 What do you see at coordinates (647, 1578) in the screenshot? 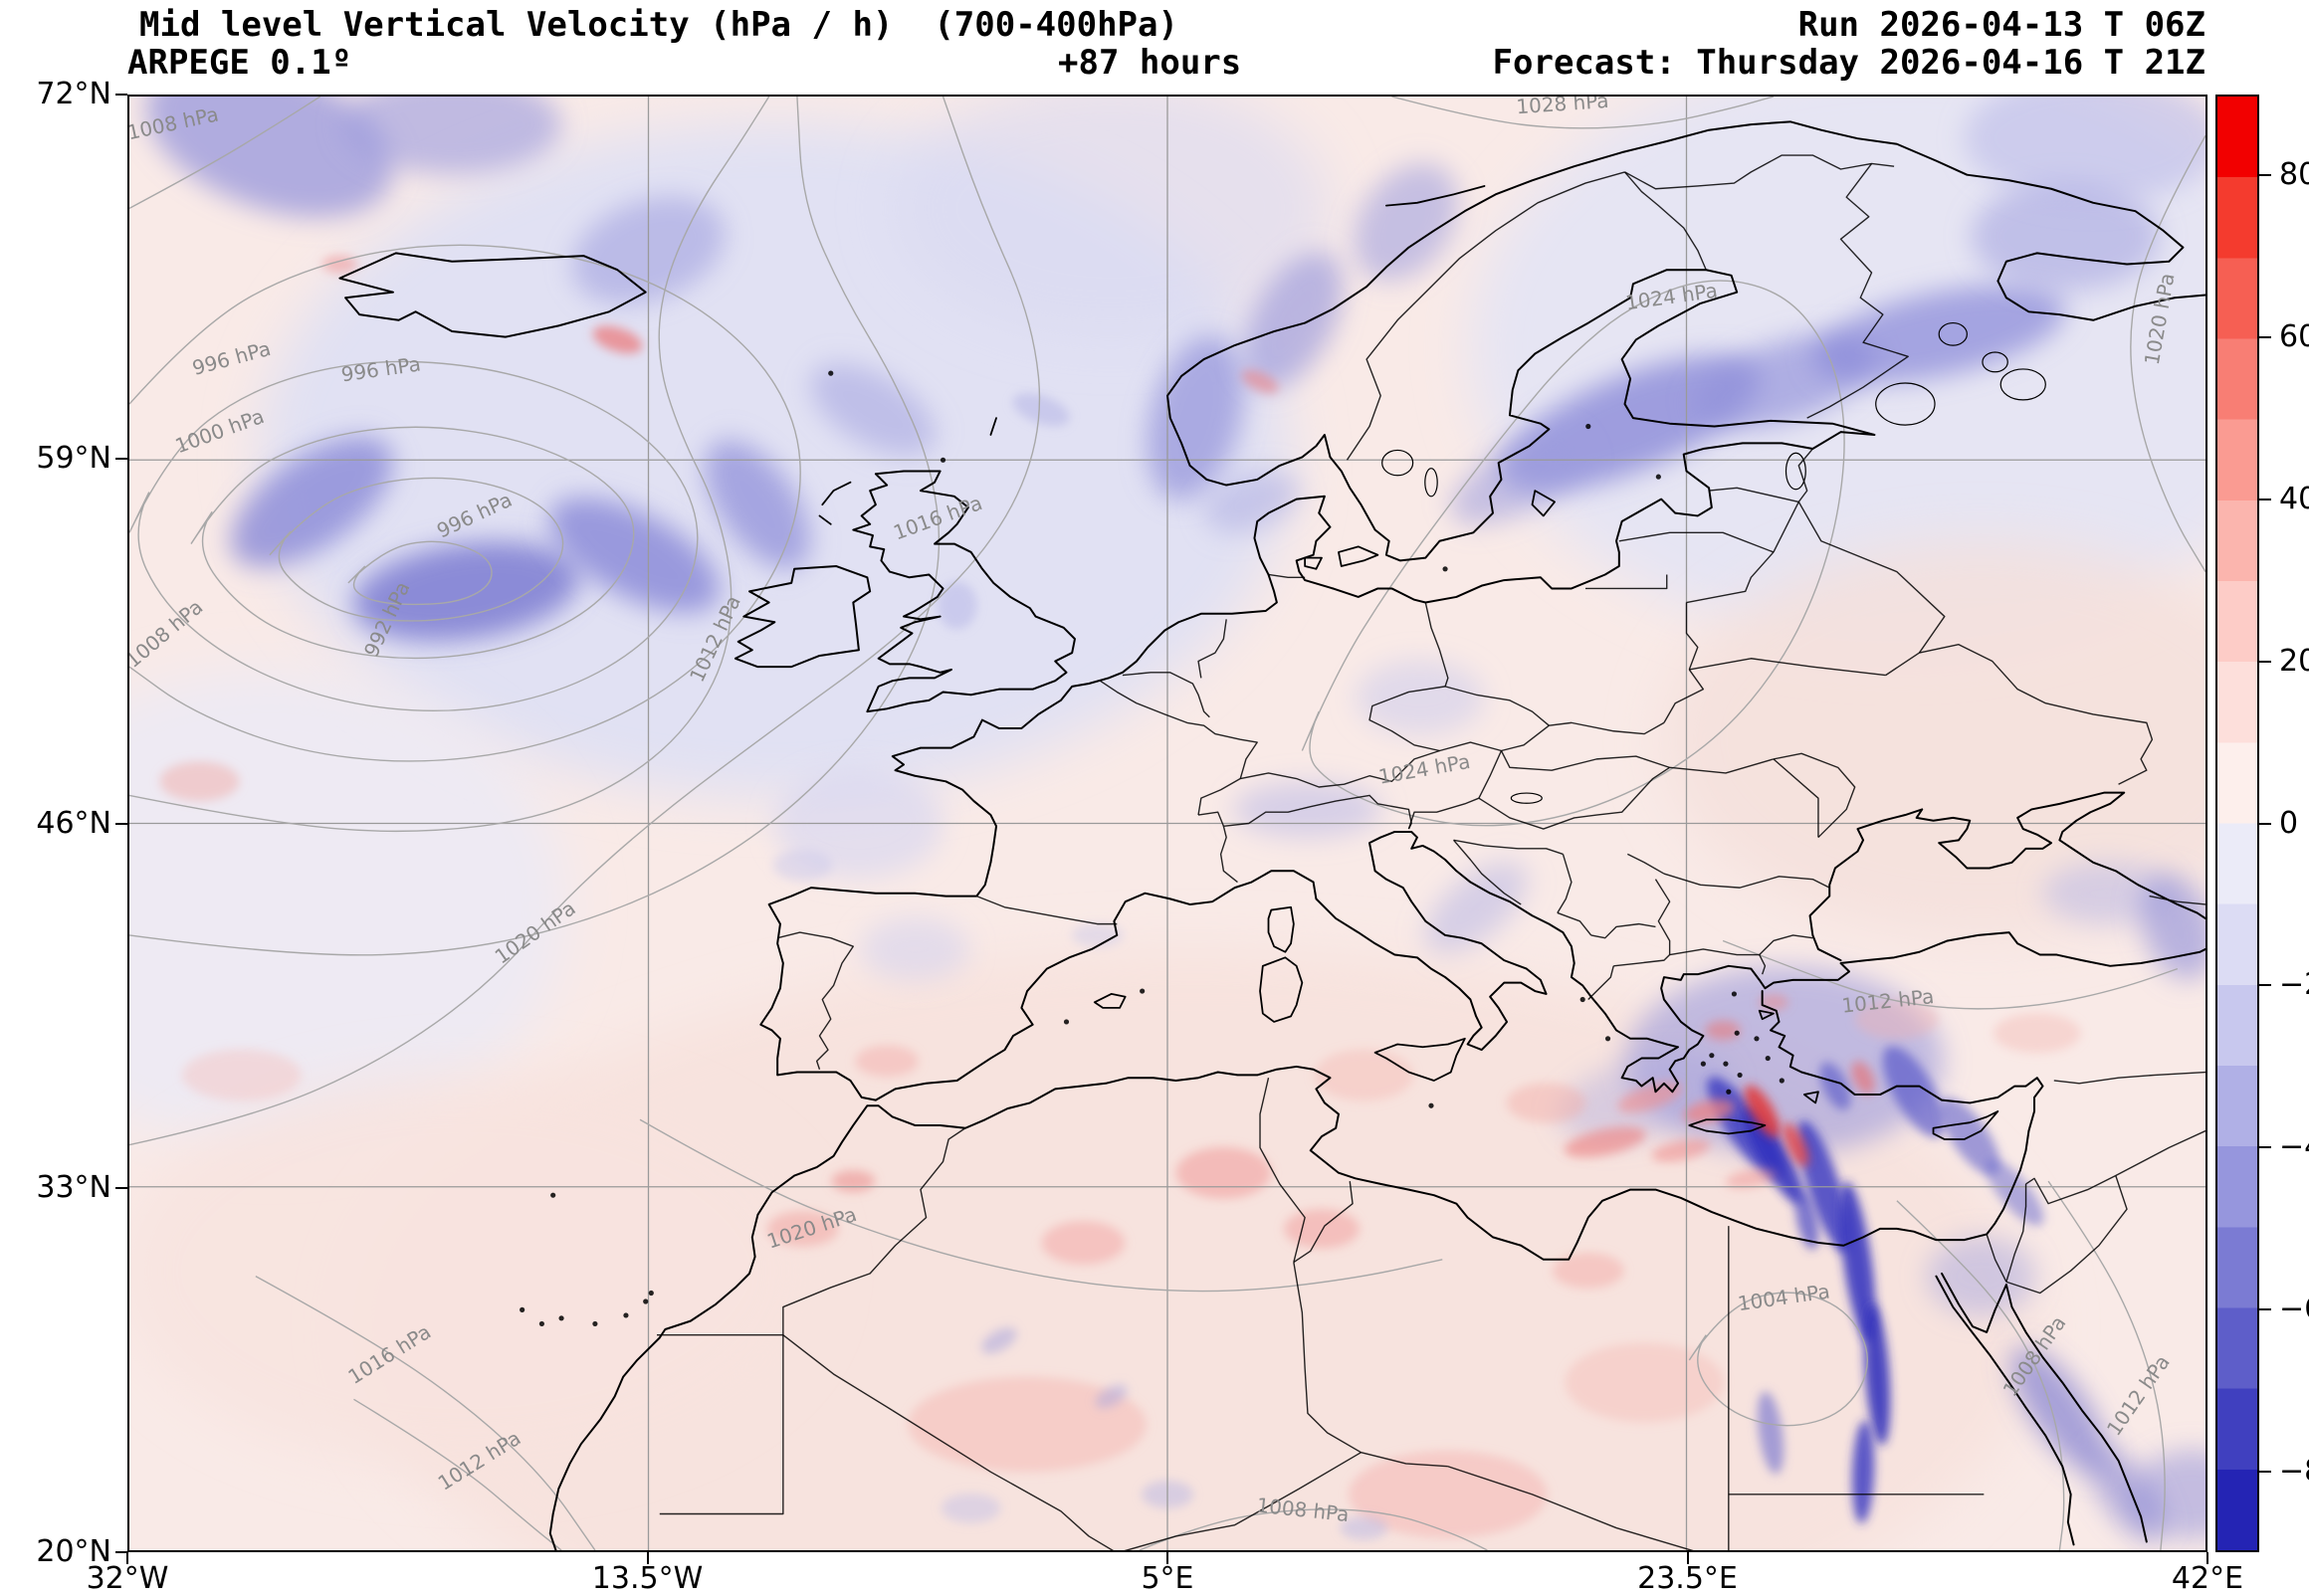
I see `lon-tick-label: 13.5°W` at bounding box center [647, 1578].